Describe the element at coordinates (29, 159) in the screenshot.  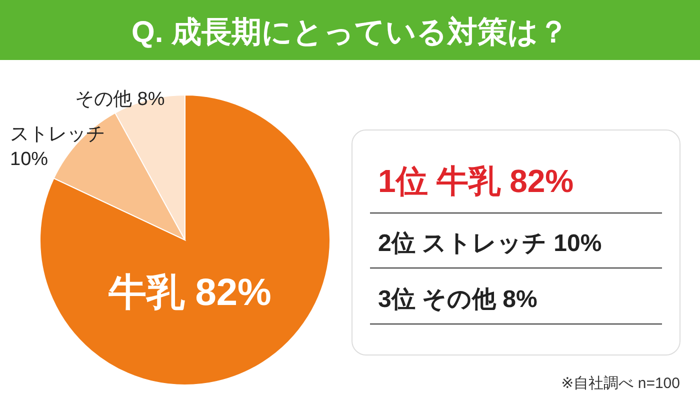
I see `data-label: 10%` at that location.